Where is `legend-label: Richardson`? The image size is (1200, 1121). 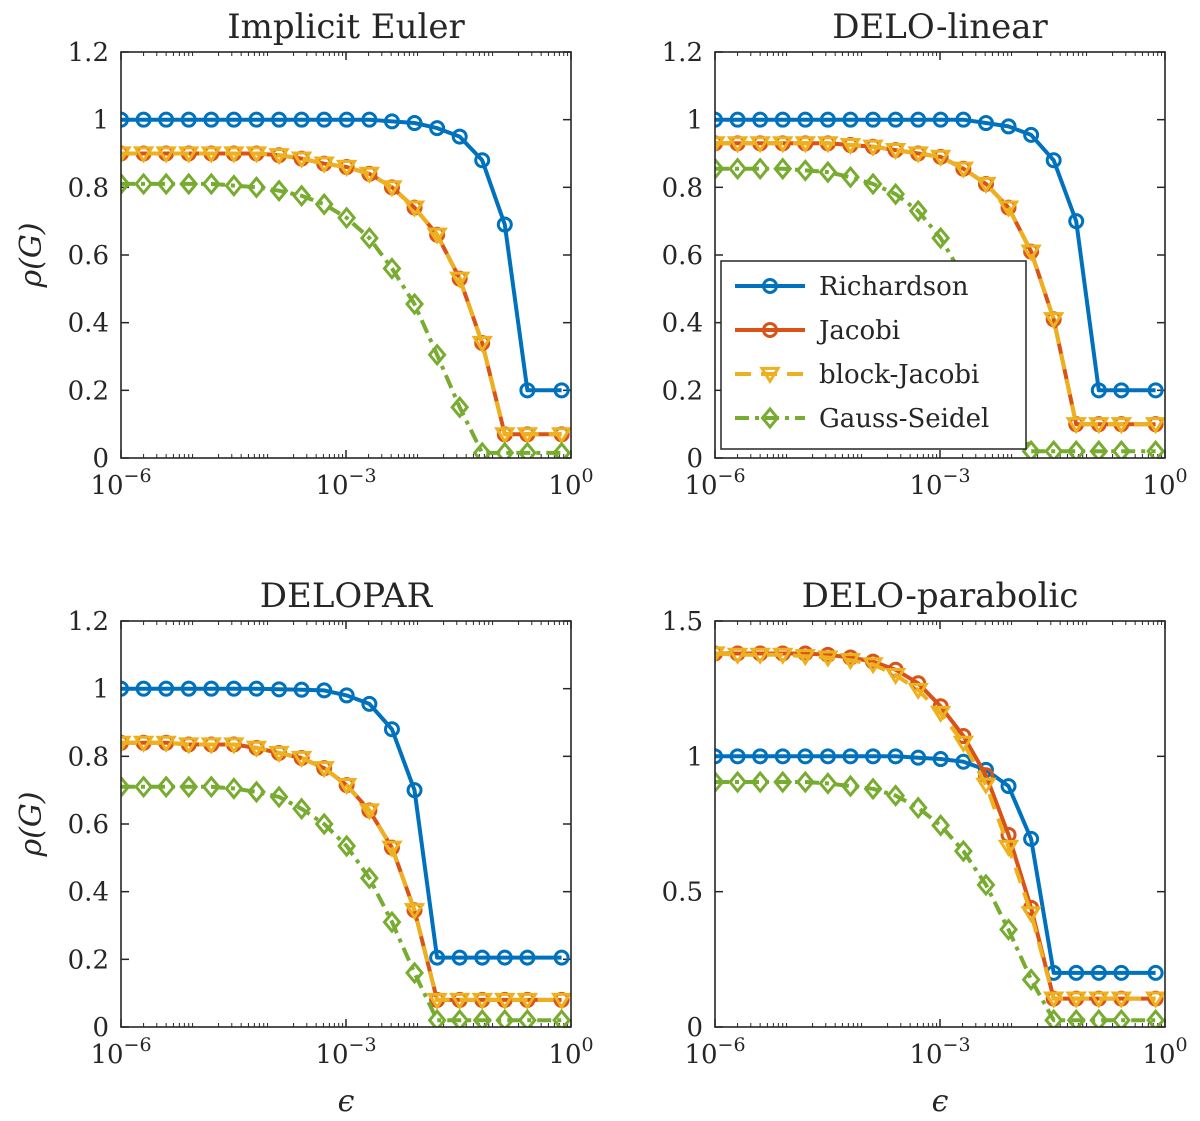 legend-label: Richardson is located at coordinates (894, 287).